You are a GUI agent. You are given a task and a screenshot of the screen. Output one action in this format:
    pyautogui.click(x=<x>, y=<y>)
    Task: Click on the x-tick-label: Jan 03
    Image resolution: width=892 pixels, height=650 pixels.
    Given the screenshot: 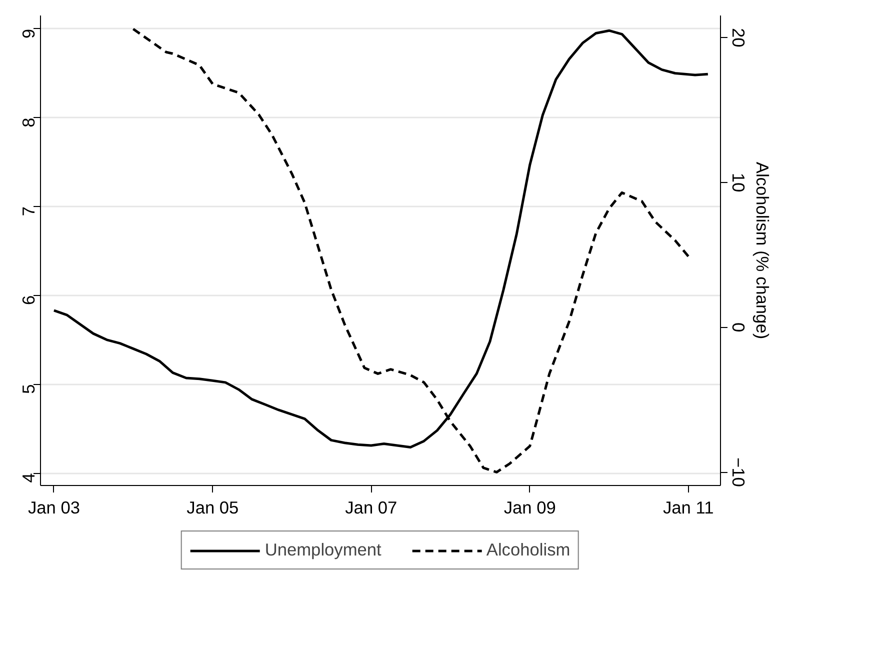 What is the action you would take?
    pyautogui.click(x=54, y=508)
    